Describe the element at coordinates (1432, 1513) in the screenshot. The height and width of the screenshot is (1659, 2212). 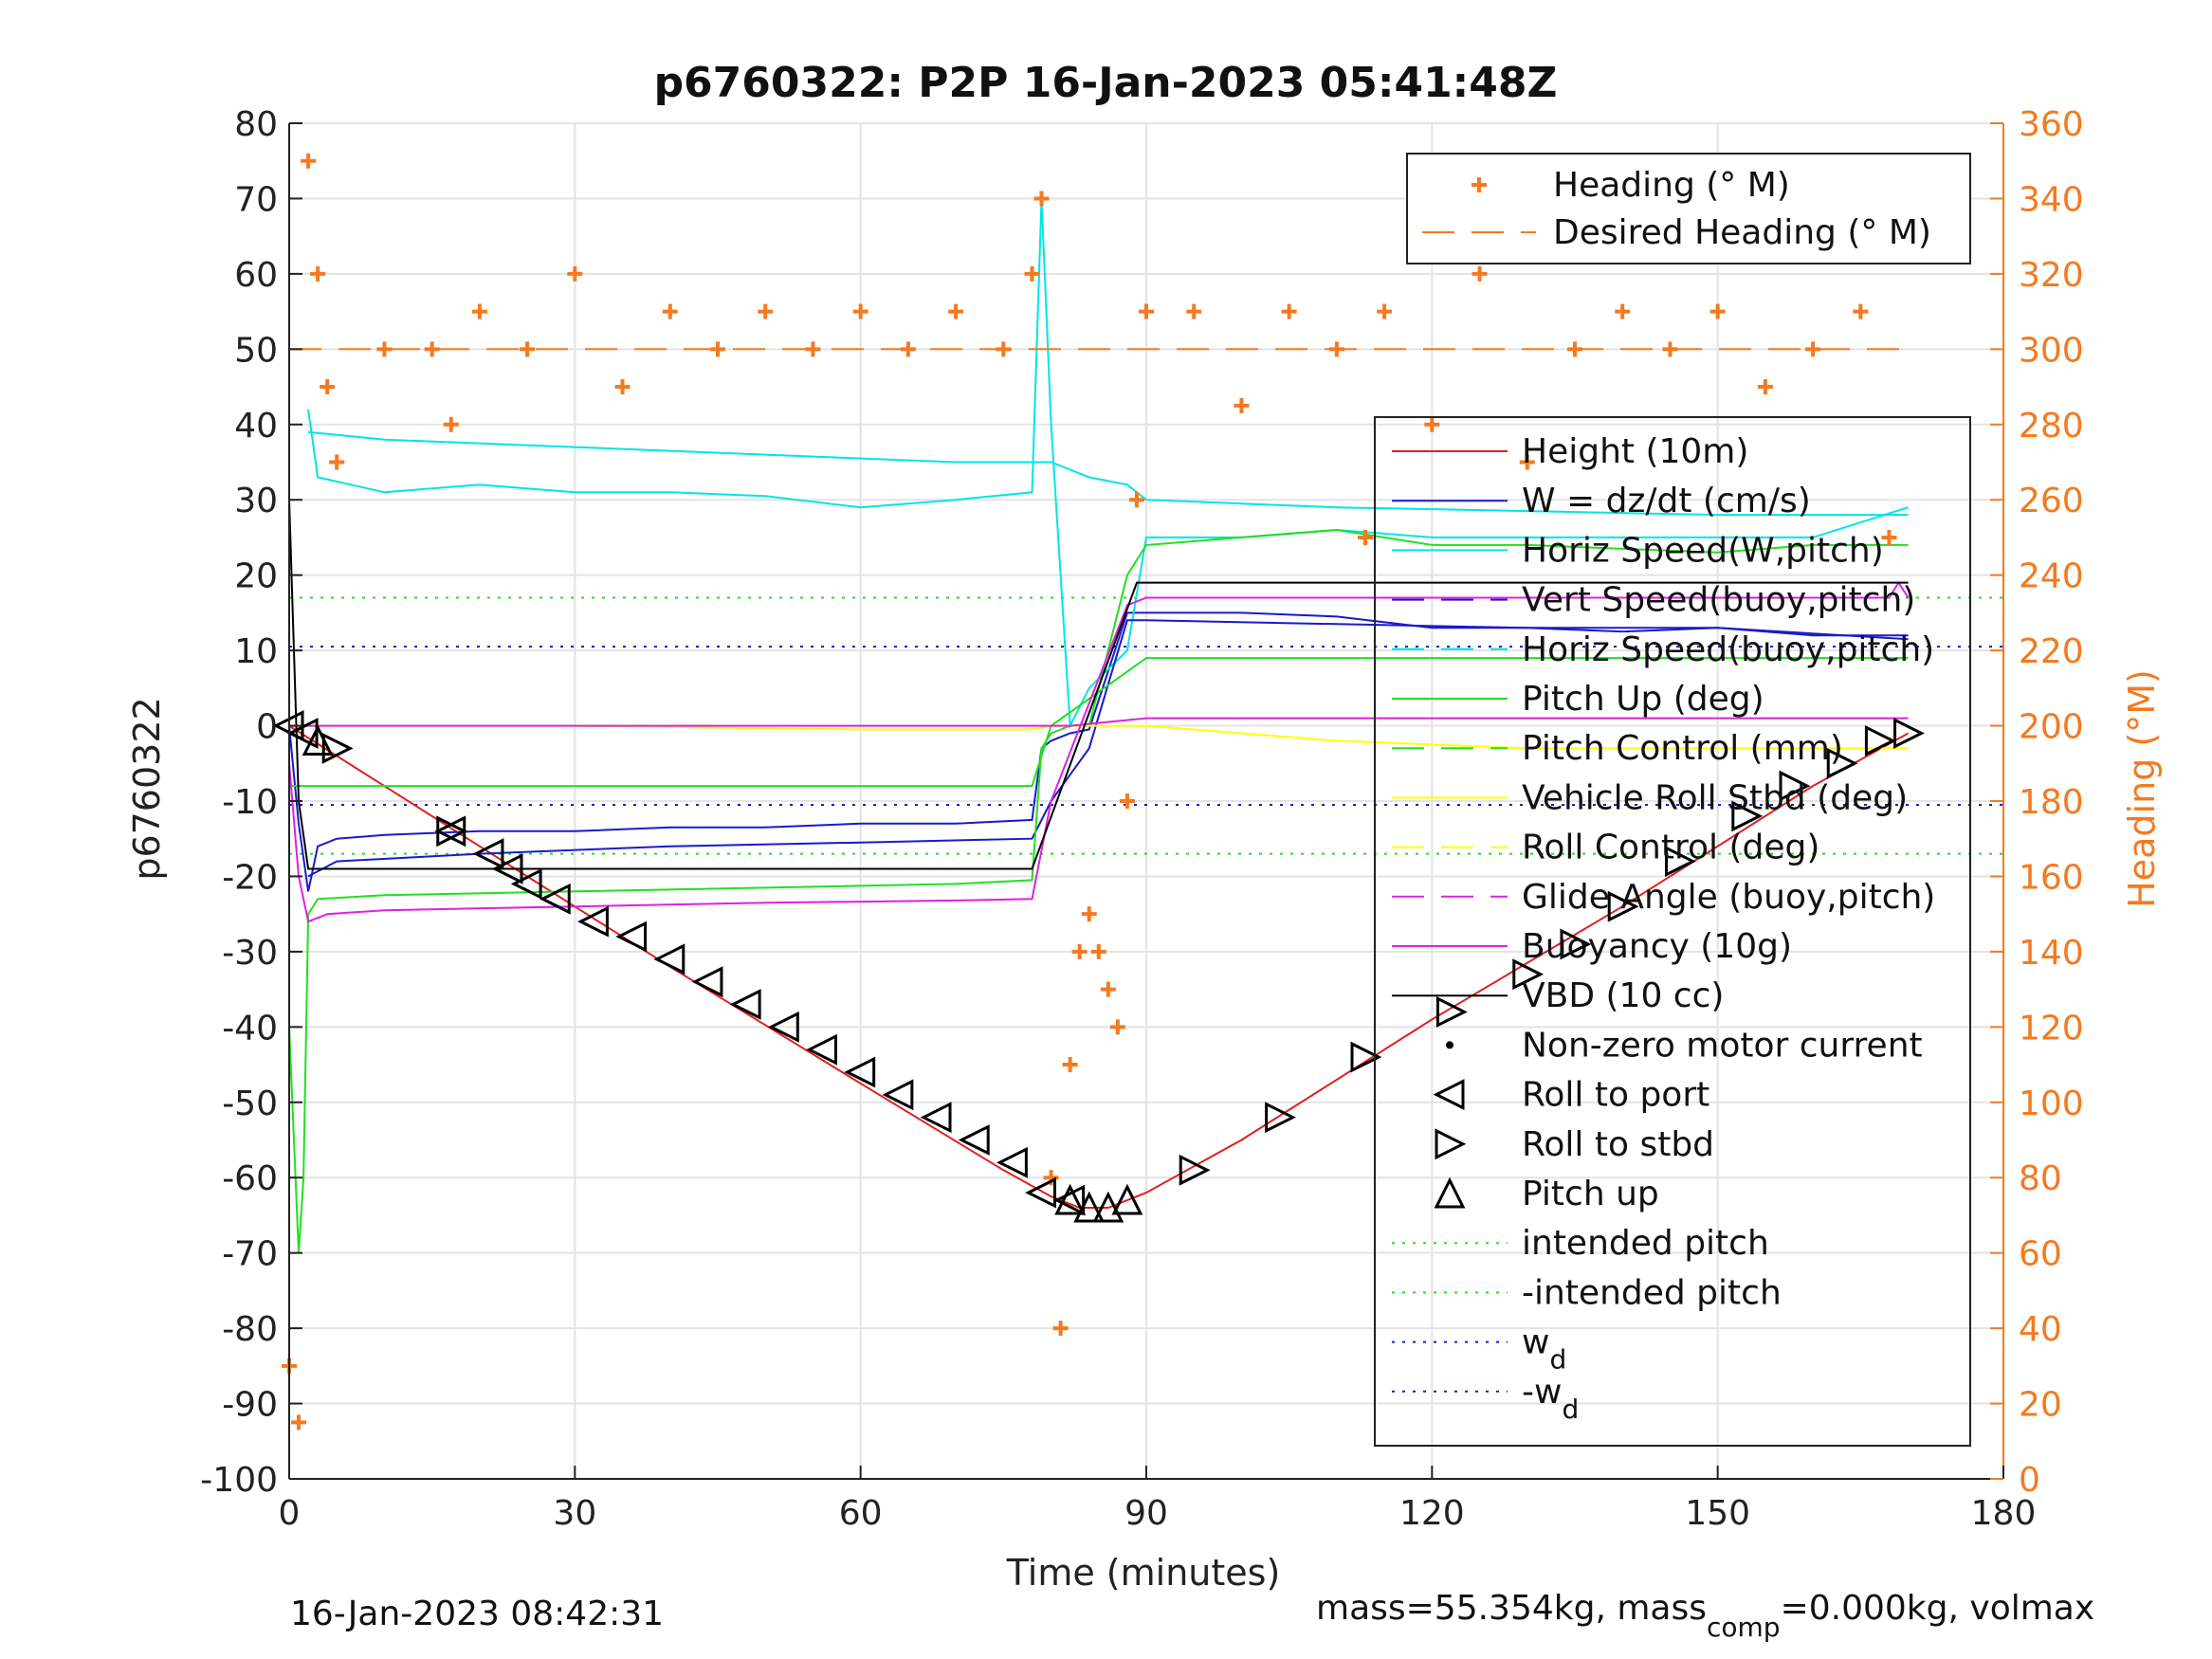
I see `x-tick-label: 120` at that location.